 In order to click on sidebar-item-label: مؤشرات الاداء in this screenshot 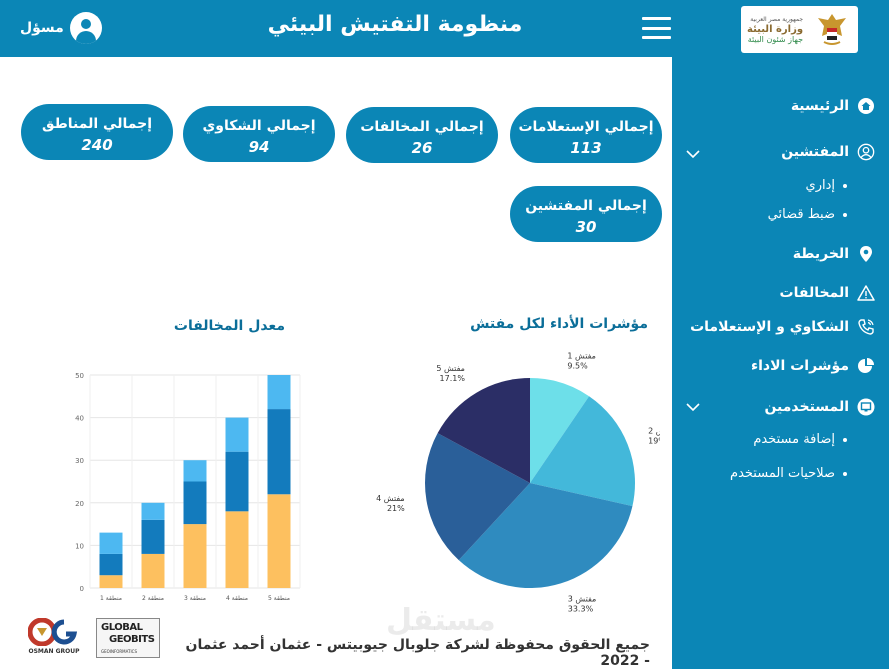, I will do `click(799, 366)`.